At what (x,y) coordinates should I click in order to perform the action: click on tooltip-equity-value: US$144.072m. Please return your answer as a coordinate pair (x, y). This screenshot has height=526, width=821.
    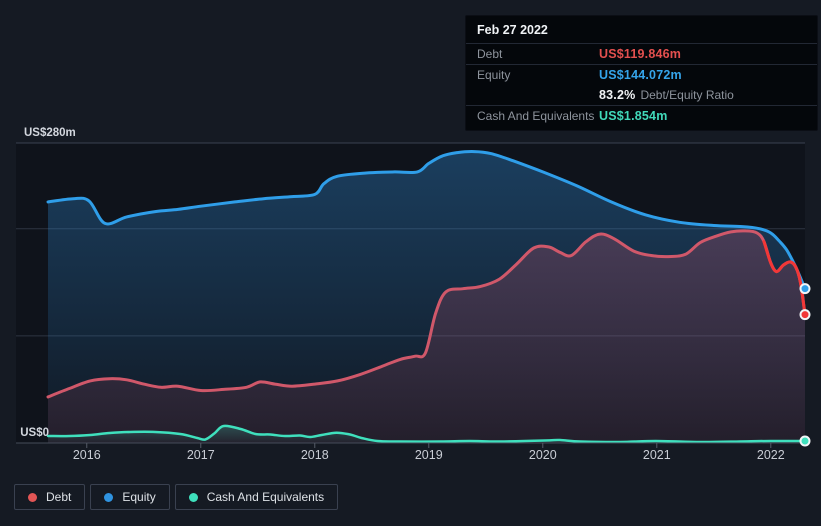
    Looking at the image, I should click on (640, 75).